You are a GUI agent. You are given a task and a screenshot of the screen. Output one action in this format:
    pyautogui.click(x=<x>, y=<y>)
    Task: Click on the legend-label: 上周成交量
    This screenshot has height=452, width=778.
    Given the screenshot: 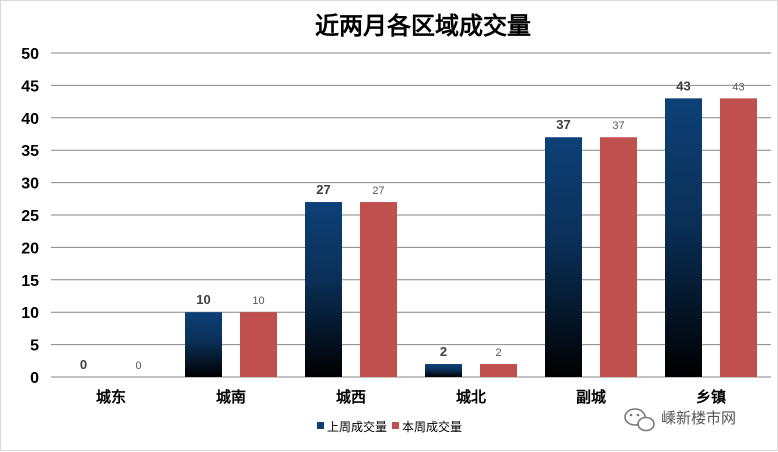 What is the action you would take?
    pyautogui.click(x=357, y=426)
    